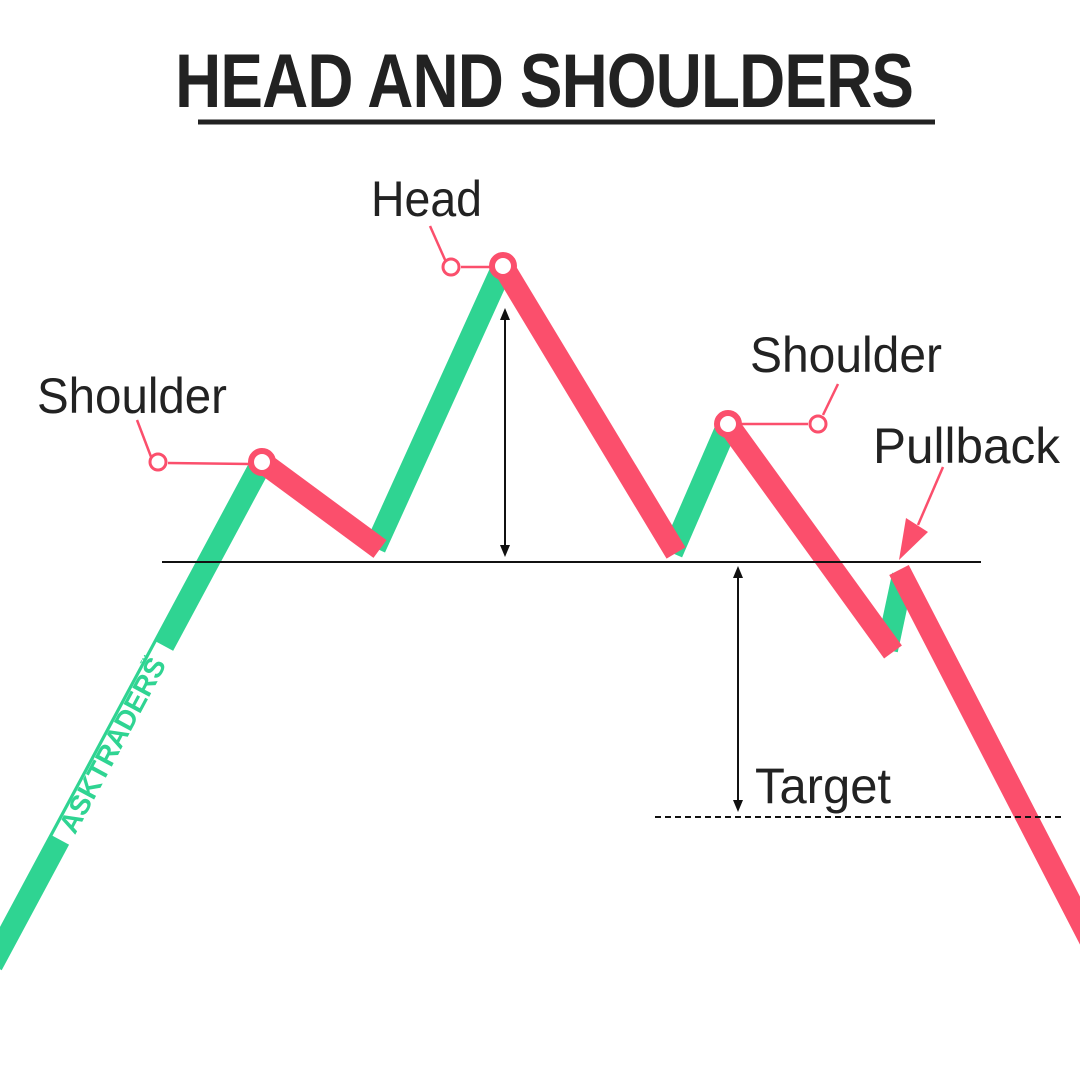  I want to click on watermark-text: ASKTRADERS, so click(112, 745).